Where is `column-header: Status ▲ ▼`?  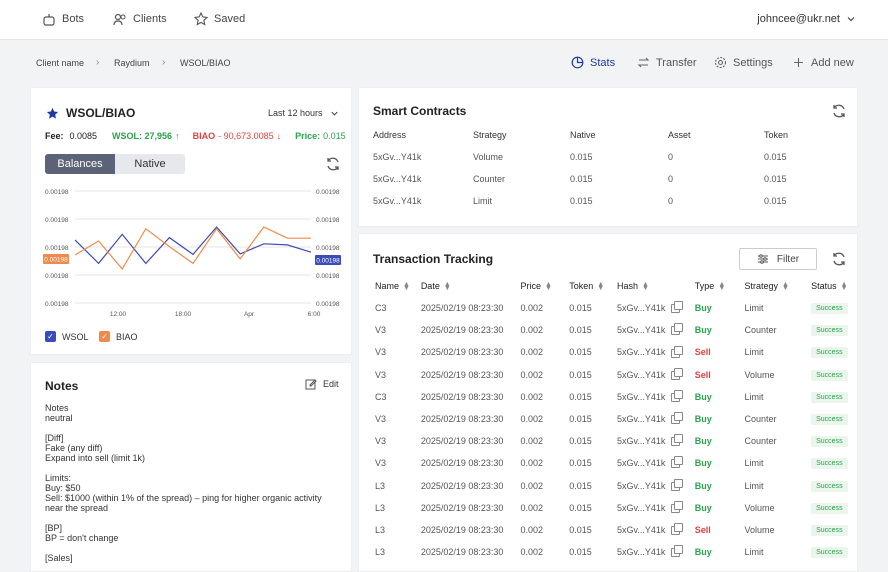 column-header: Status ▲ ▼ is located at coordinates (834, 286).